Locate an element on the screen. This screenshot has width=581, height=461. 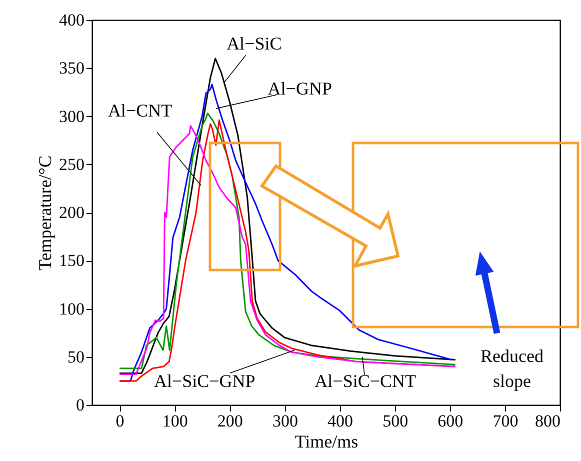
x-tick-label: 0 is located at coordinates (120, 421).